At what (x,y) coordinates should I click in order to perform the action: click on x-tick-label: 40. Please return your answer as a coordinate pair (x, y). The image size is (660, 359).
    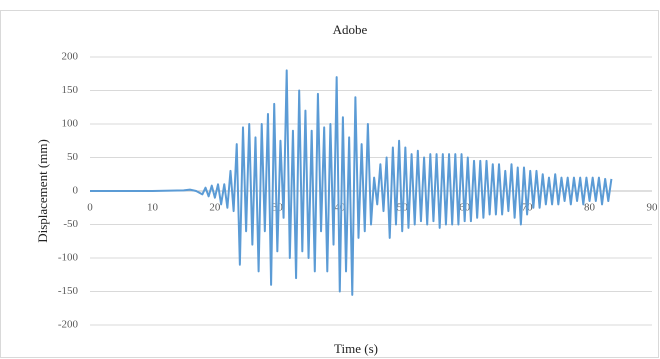
    Looking at the image, I should click on (340, 208).